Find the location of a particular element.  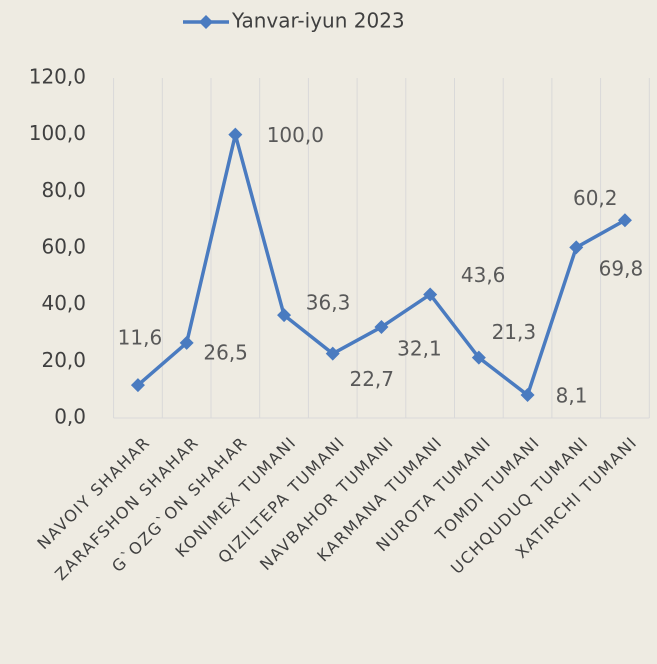

y-tick-label: 60,0 is located at coordinates (63, 247).